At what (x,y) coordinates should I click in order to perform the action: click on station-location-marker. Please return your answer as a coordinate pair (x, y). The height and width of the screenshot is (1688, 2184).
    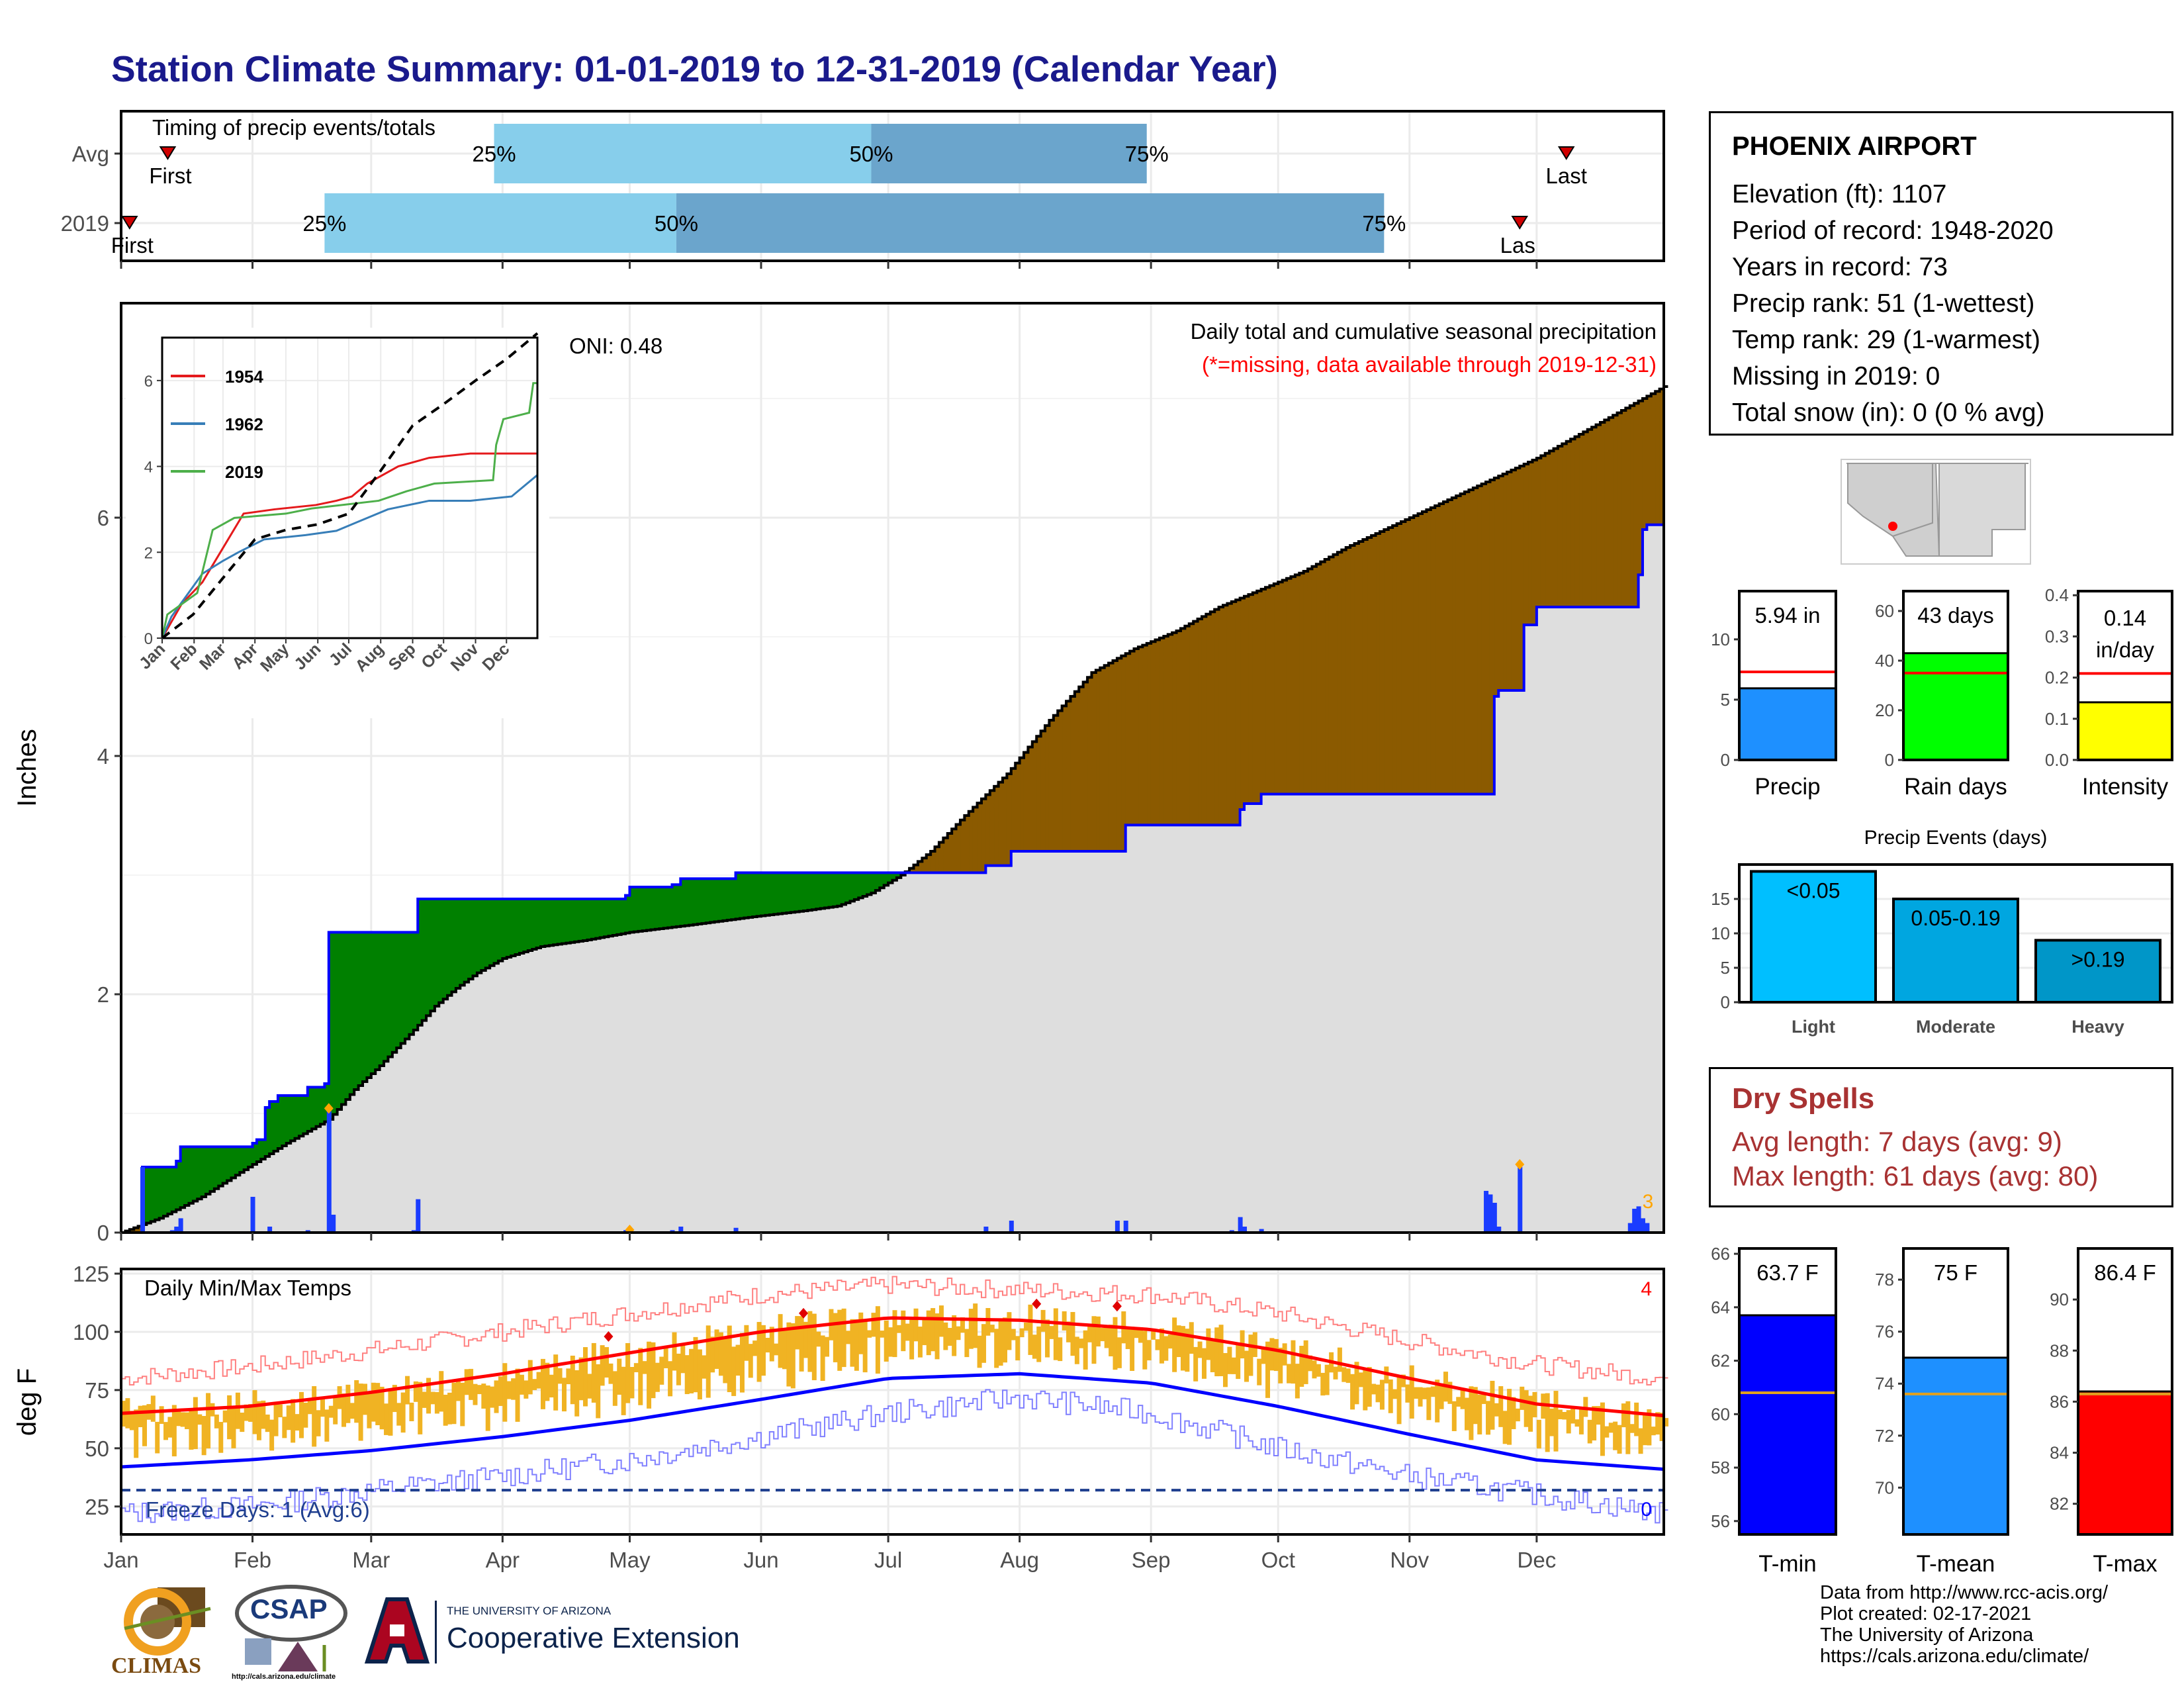
    Looking at the image, I should click on (1892, 526).